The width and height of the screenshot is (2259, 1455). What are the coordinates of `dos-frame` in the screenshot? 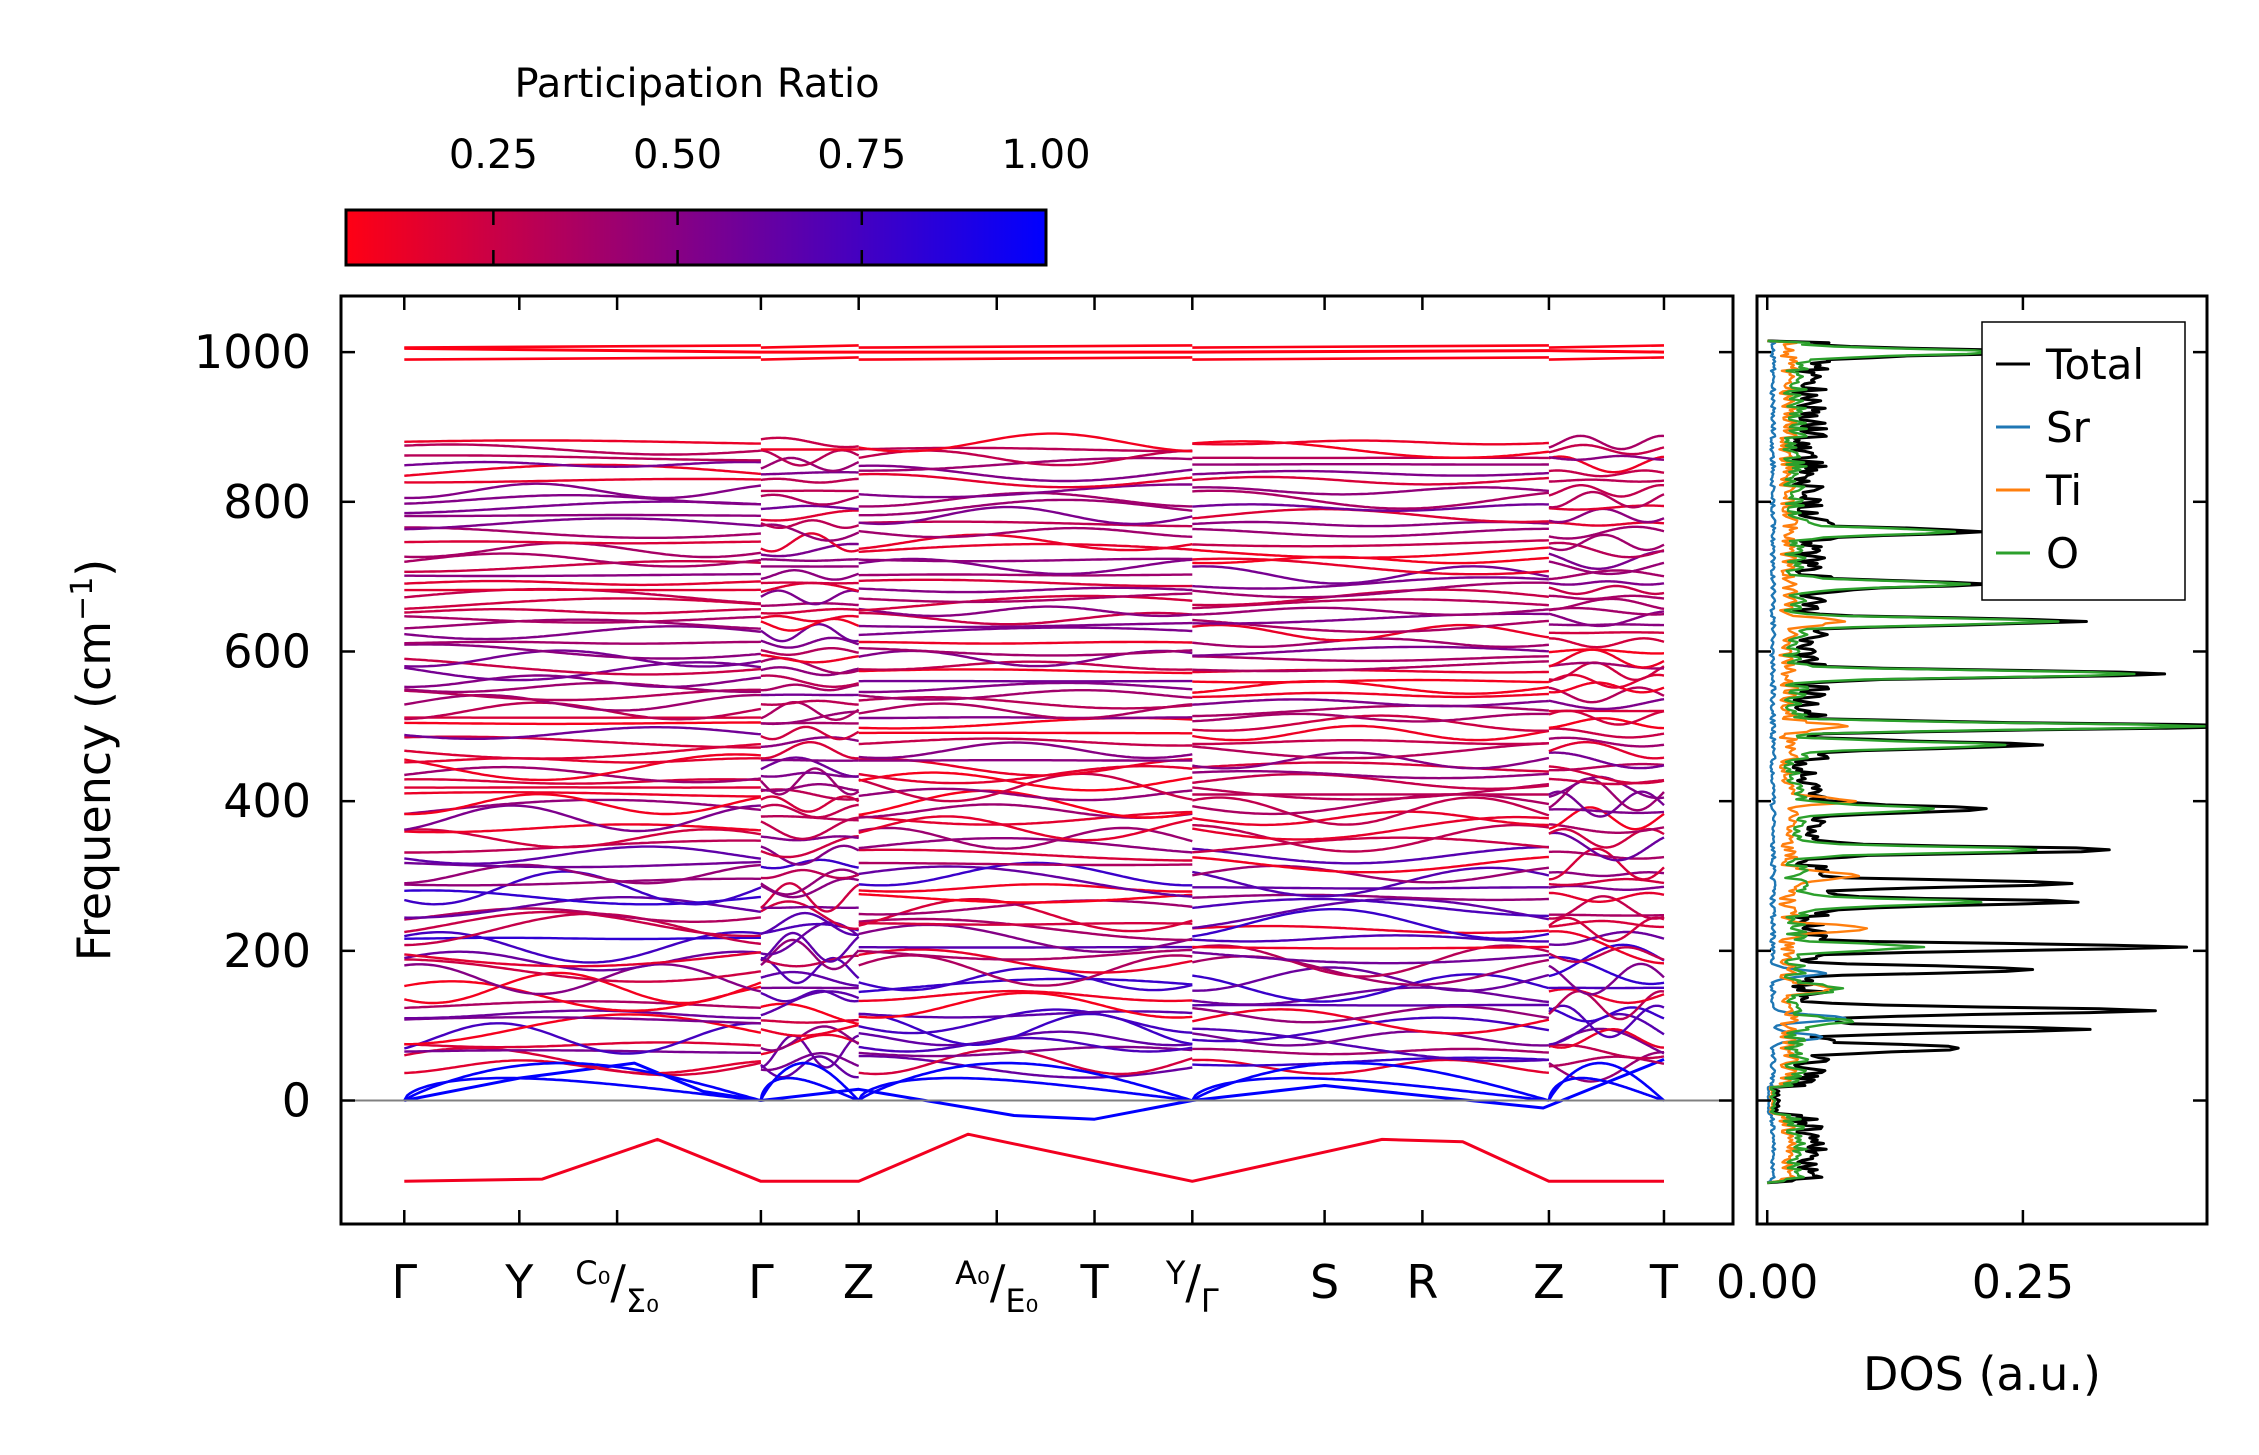 It's located at (1982, 760).